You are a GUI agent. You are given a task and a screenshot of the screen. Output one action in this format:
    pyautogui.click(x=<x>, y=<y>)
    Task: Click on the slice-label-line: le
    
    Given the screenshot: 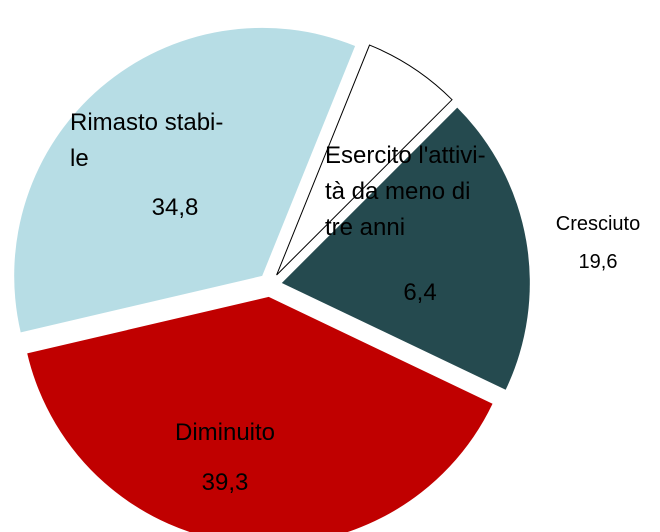 What is the action you would take?
    pyautogui.click(x=79, y=158)
    